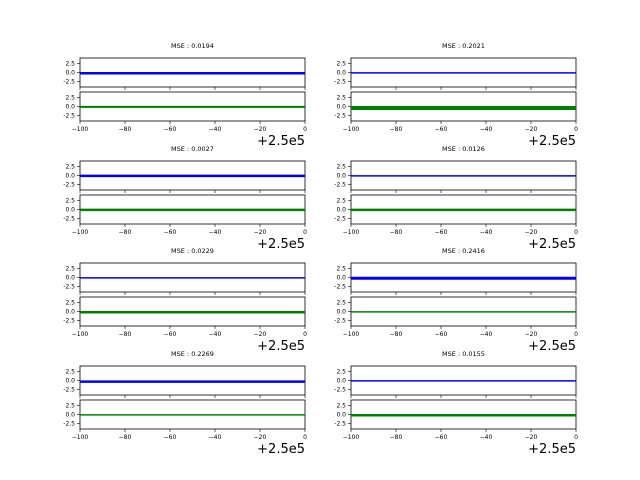 Image resolution: width=640 pixels, height=480 pixels. What do you see at coordinates (192, 149) in the screenshot?
I see `panel-title: MSE : 0.0027` at bounding box center [192, 149].